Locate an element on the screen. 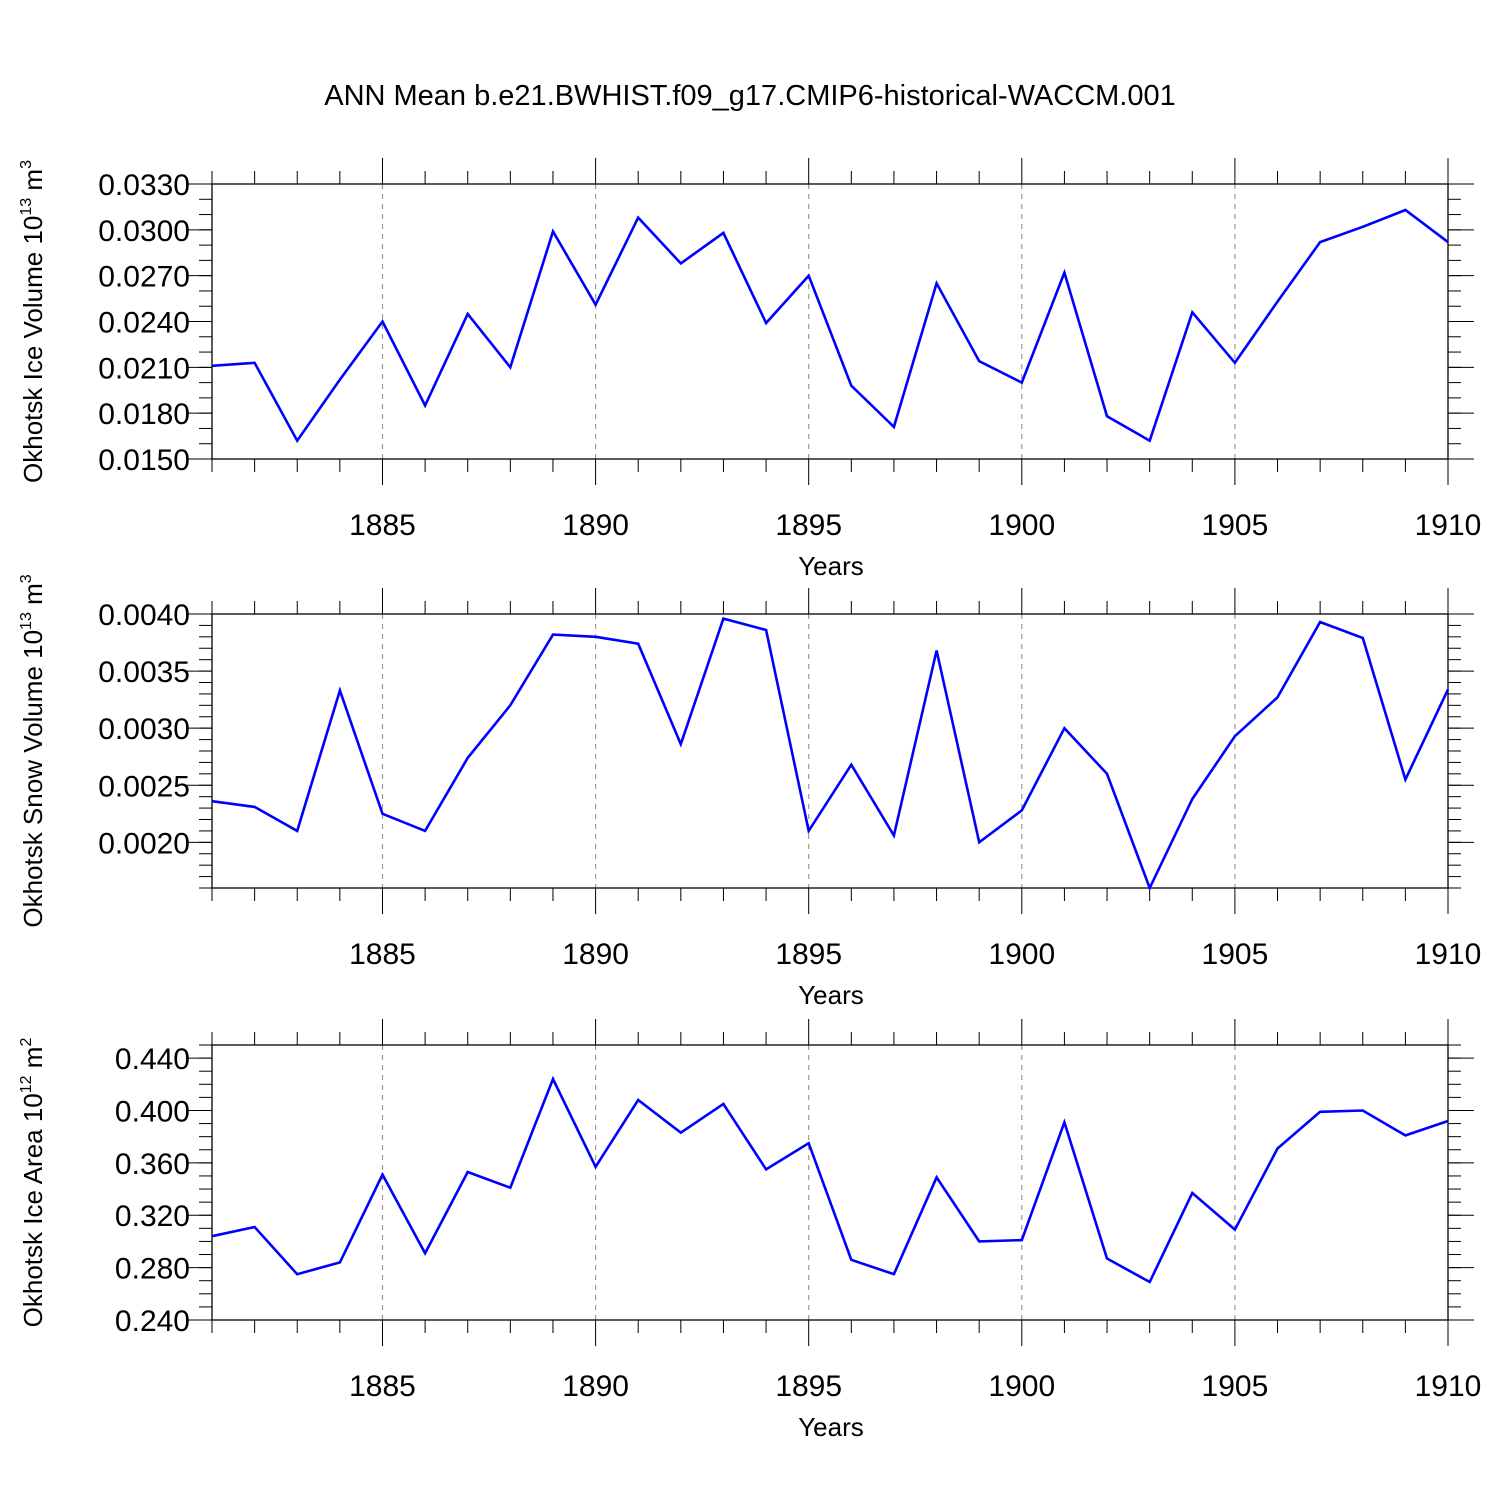  y-tick-label: 0.0035 is located at coordinates (144, 672).